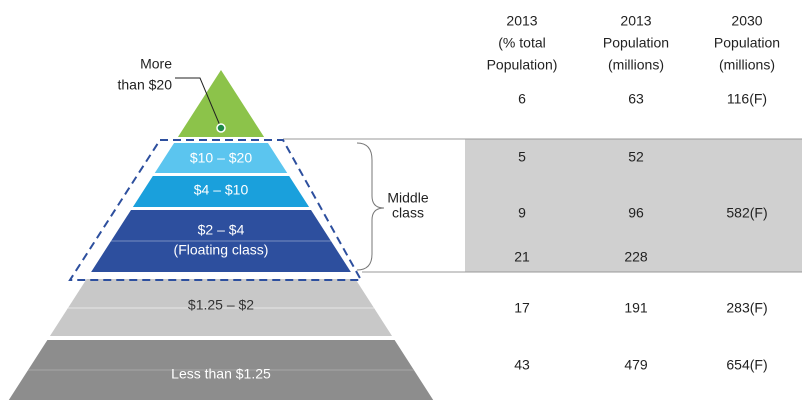  I want to click on table-cell: 96, so click(636, 213).